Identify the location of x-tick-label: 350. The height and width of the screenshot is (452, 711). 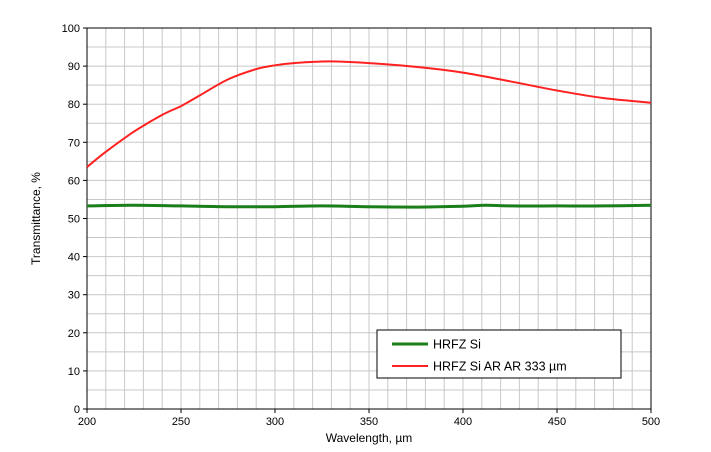
(369, 422).